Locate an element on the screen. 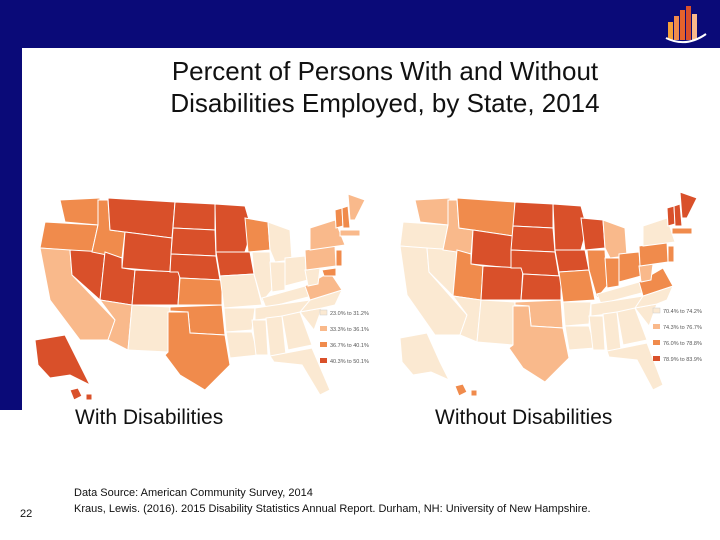 This screenshot has width=720, height=540. legend-label-4: 40.3% to 50.1% is located at coordinates (349, 362).